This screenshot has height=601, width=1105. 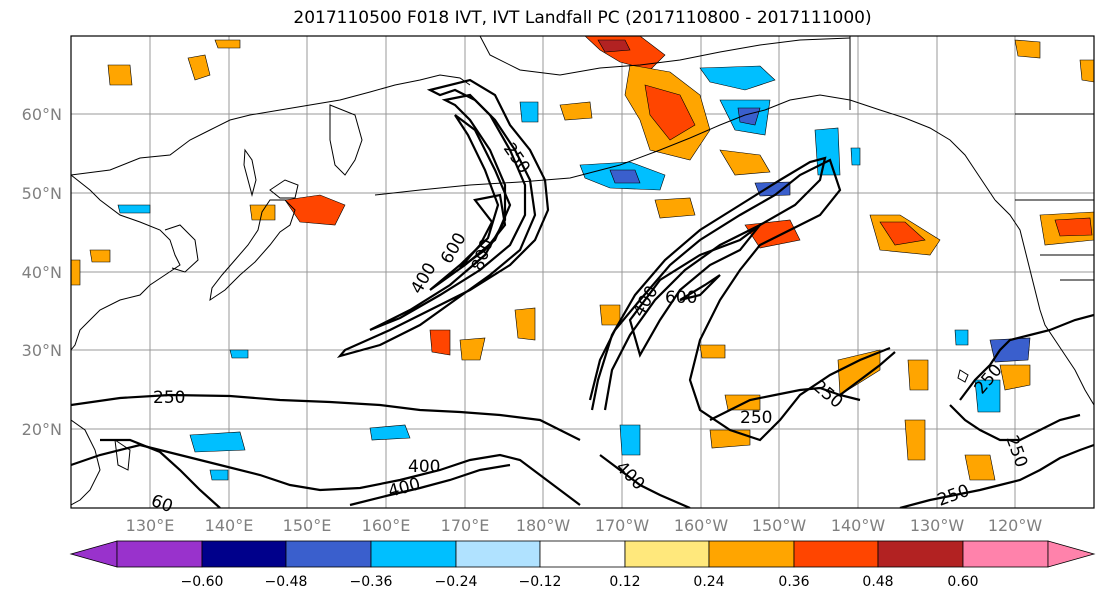 What do you see at coordinates (42, 114) in the screenshot?
I see `latitude-label: 60°N` at bounding box center [42, 114].